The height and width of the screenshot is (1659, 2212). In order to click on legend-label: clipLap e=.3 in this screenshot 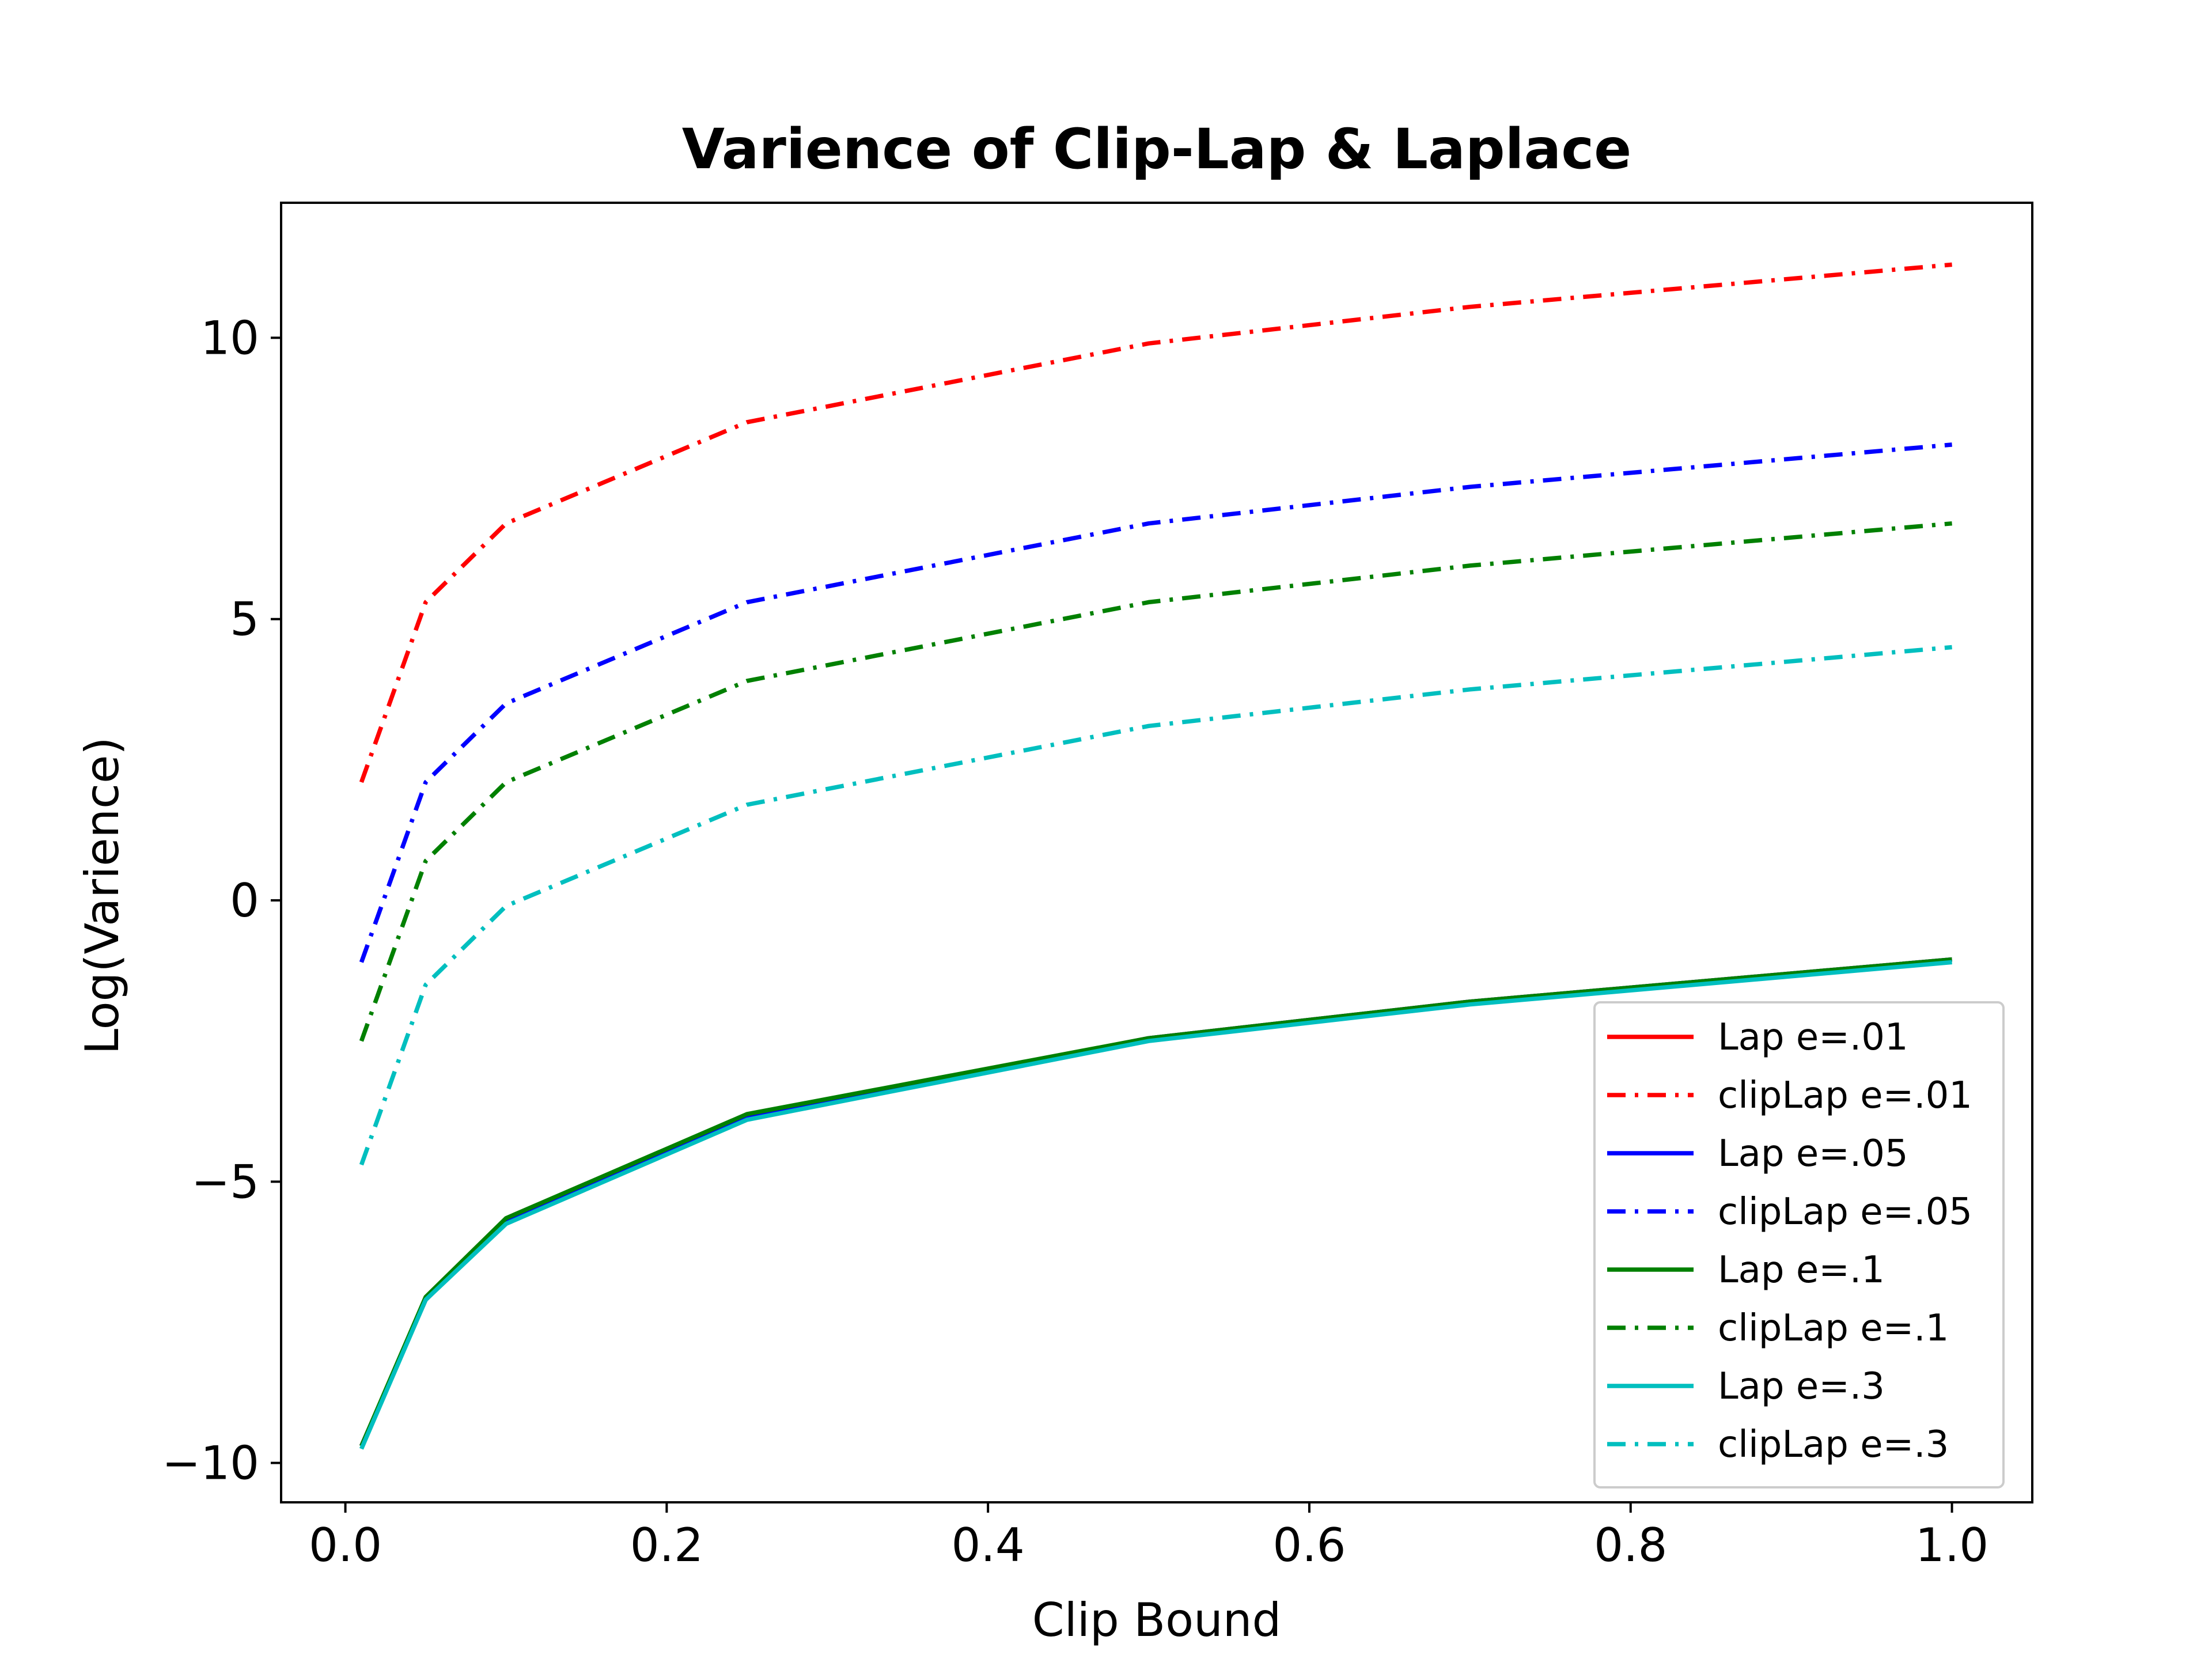, I will do `click(1833, 1444)`.